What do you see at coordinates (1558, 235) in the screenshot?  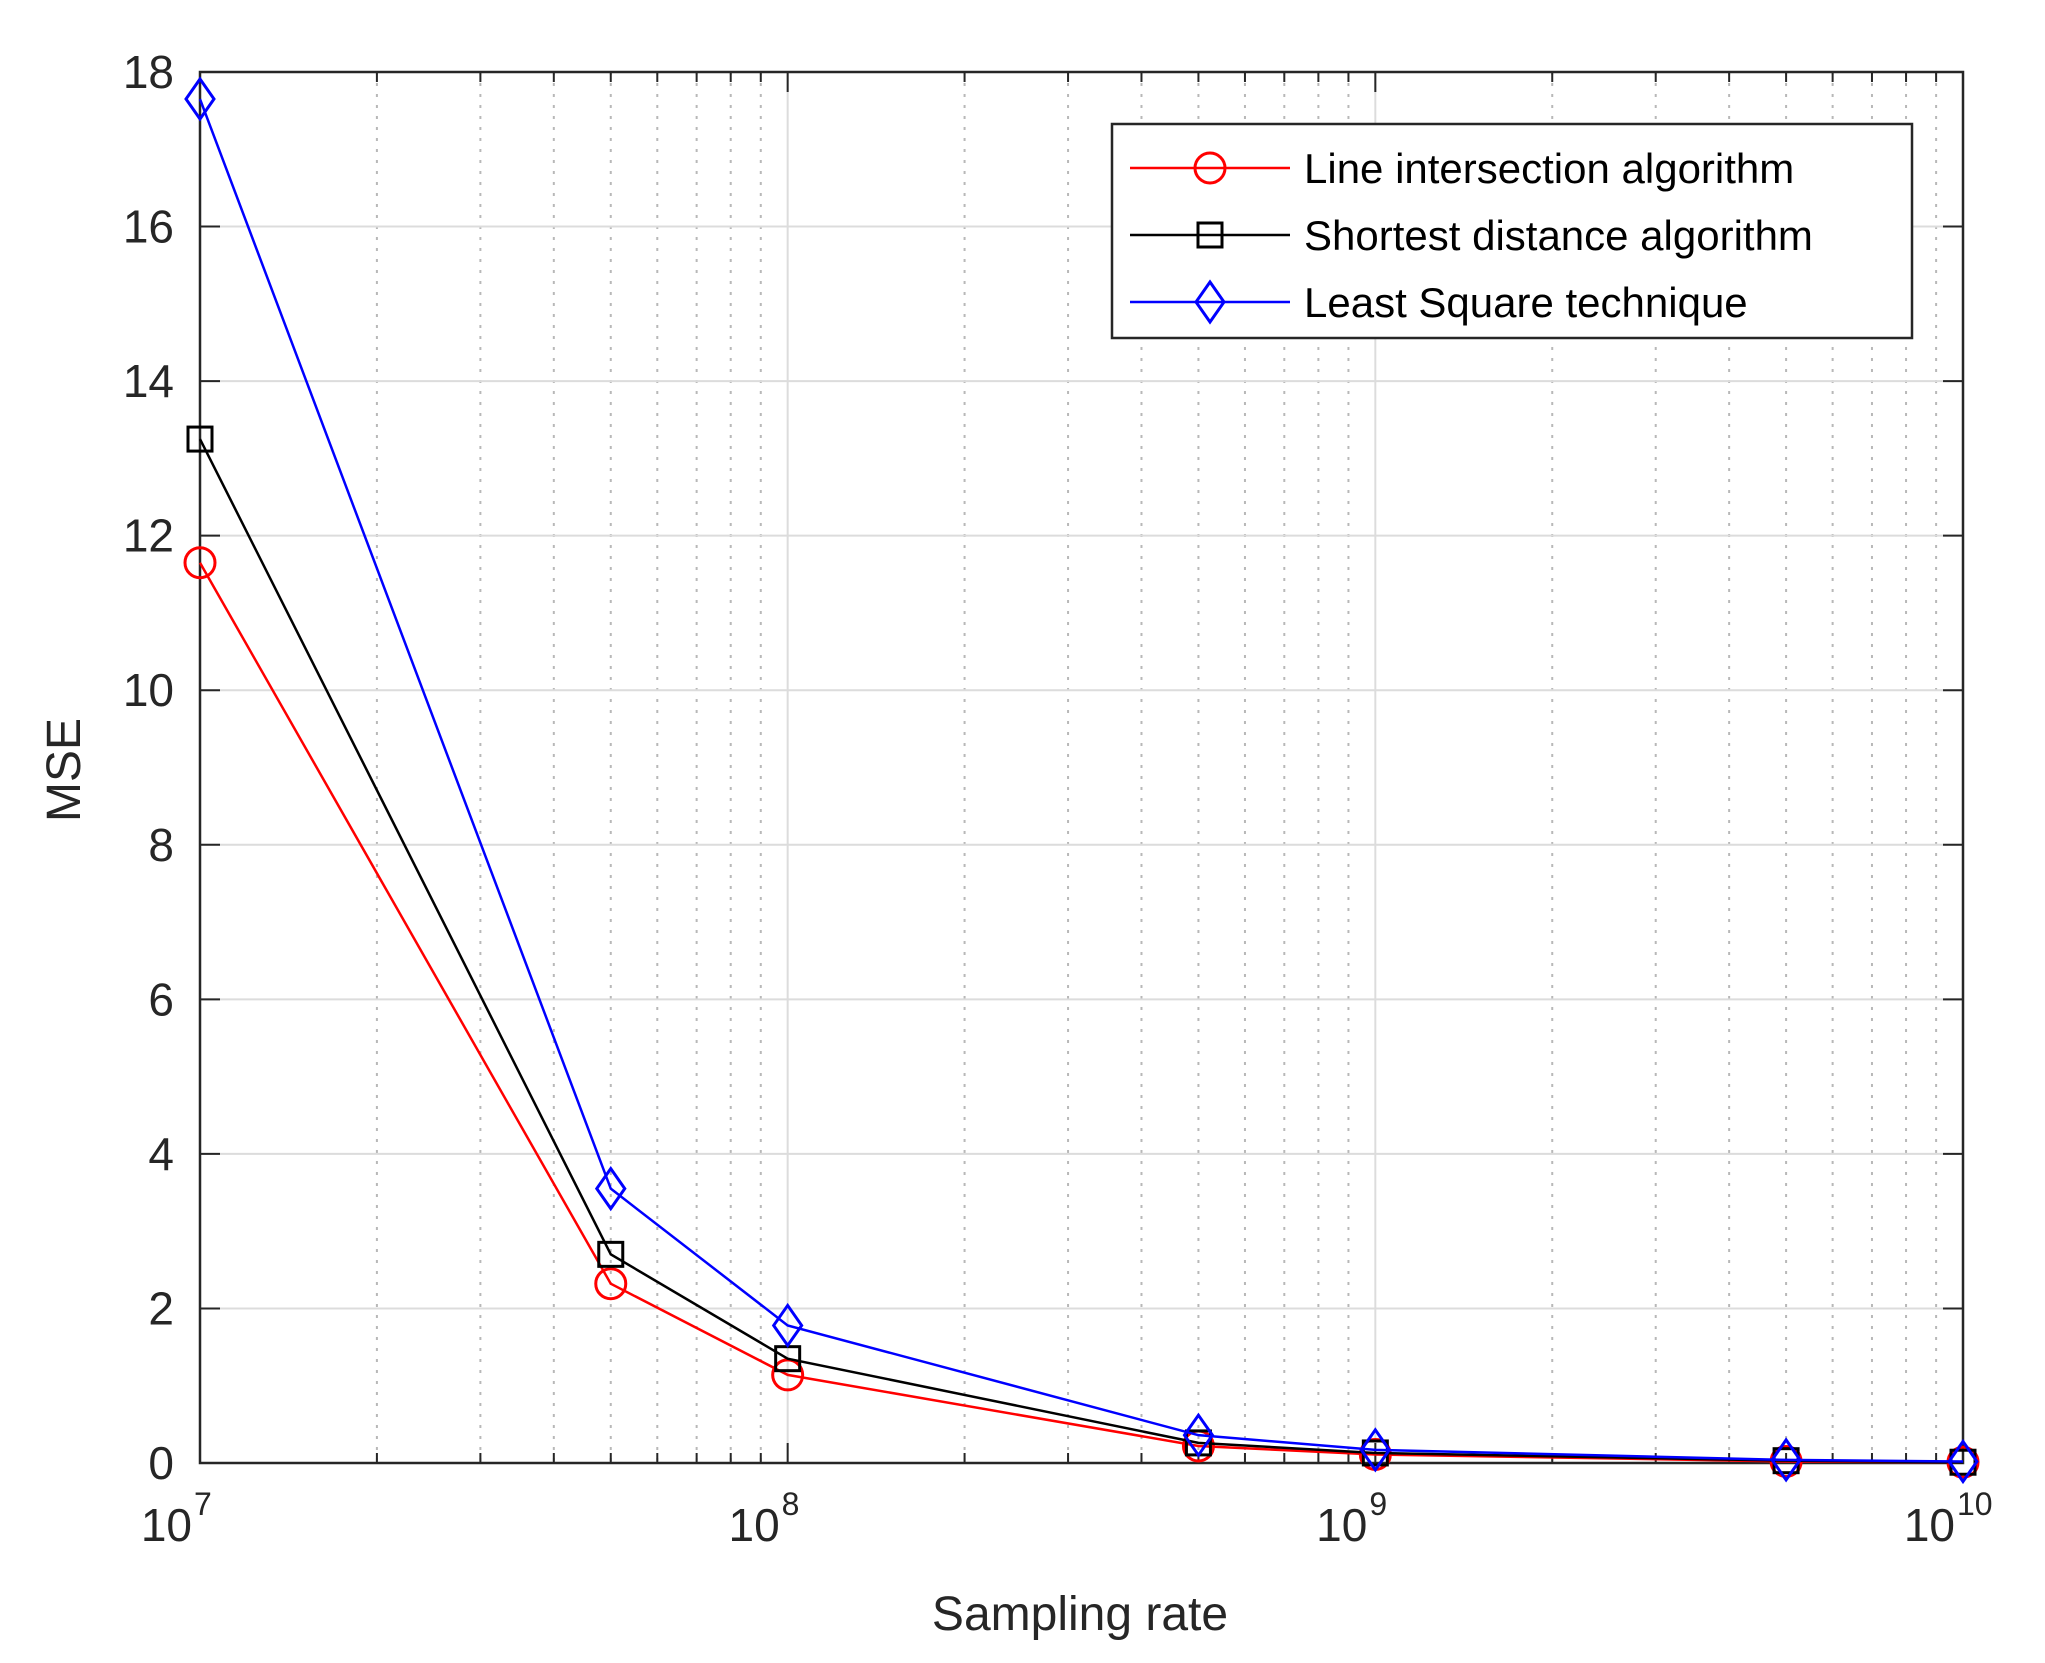 I see `legend-label: Shortest distance algorithm` at bounding box center [1558, 235].